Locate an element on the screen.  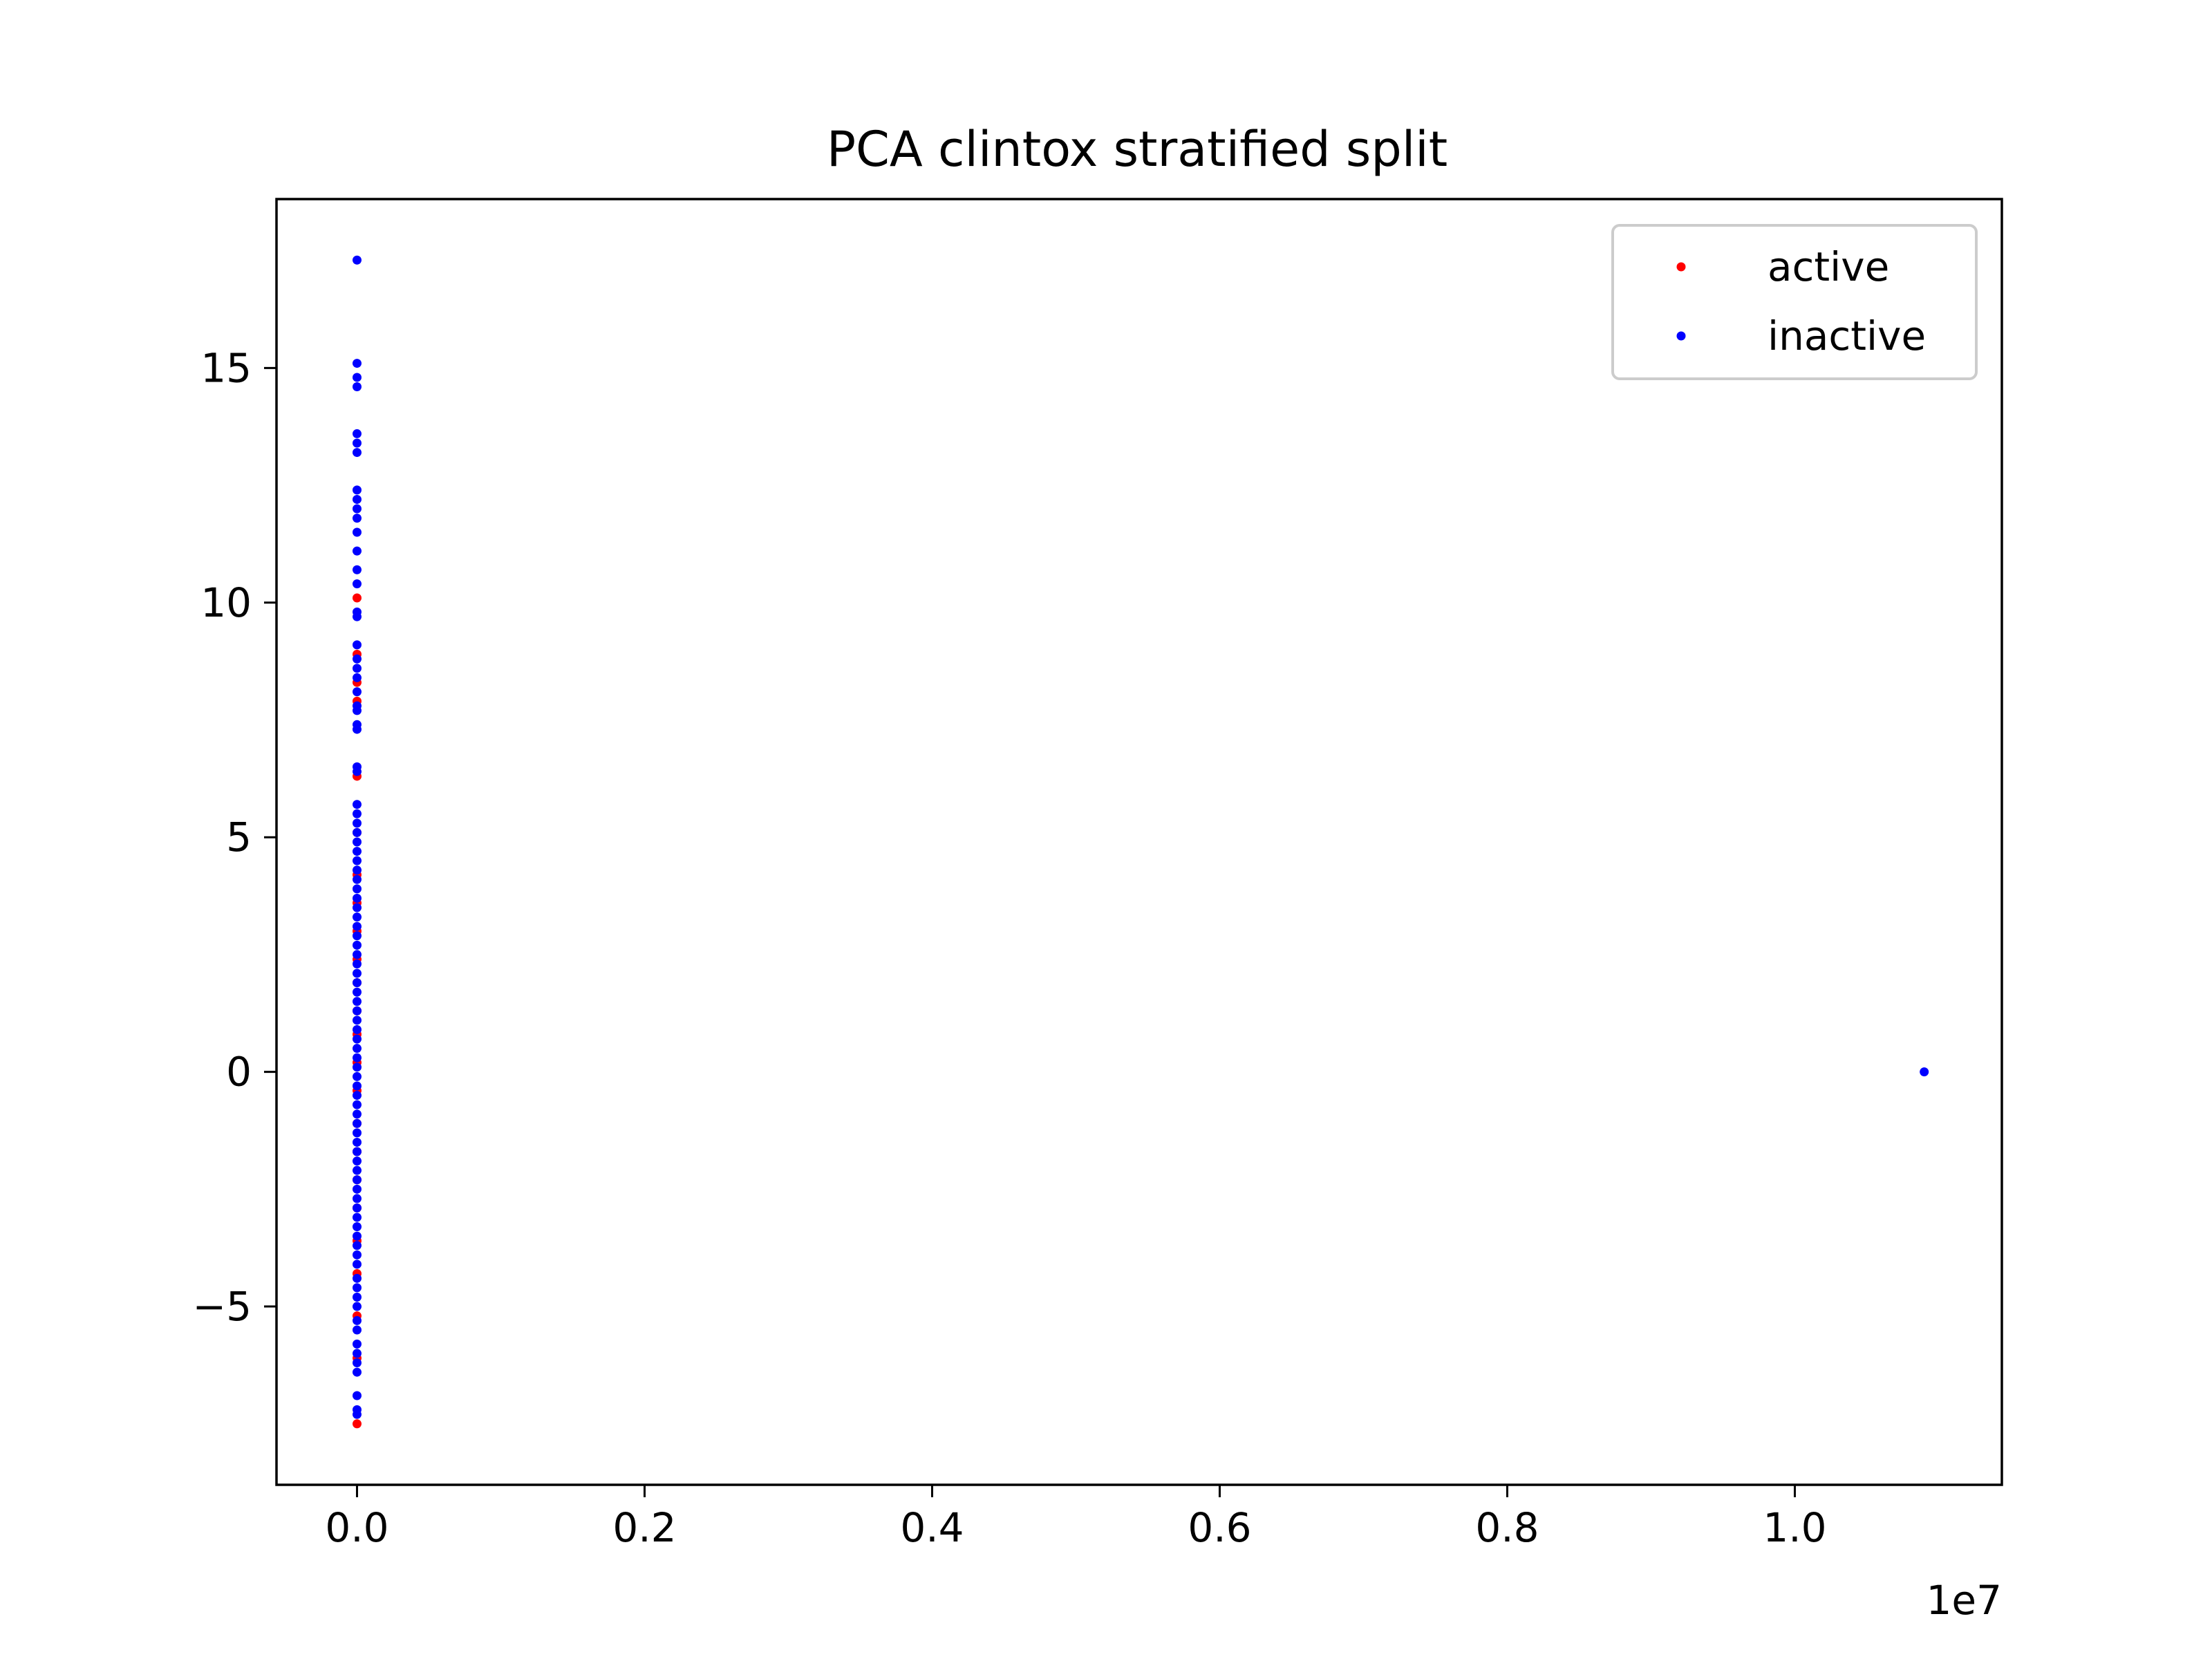
x-tick-label: 0.2 is located at coordinates (644, 1527).